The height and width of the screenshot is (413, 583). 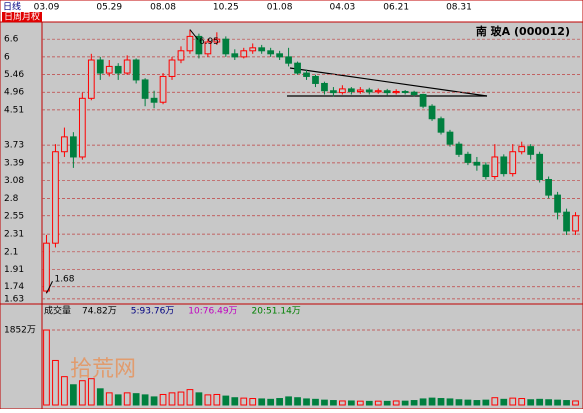 What do you see at coordinates (11, 199) in the screenshot?
I see `y-tick-label: 2.8` at bounding box center [11, 199].